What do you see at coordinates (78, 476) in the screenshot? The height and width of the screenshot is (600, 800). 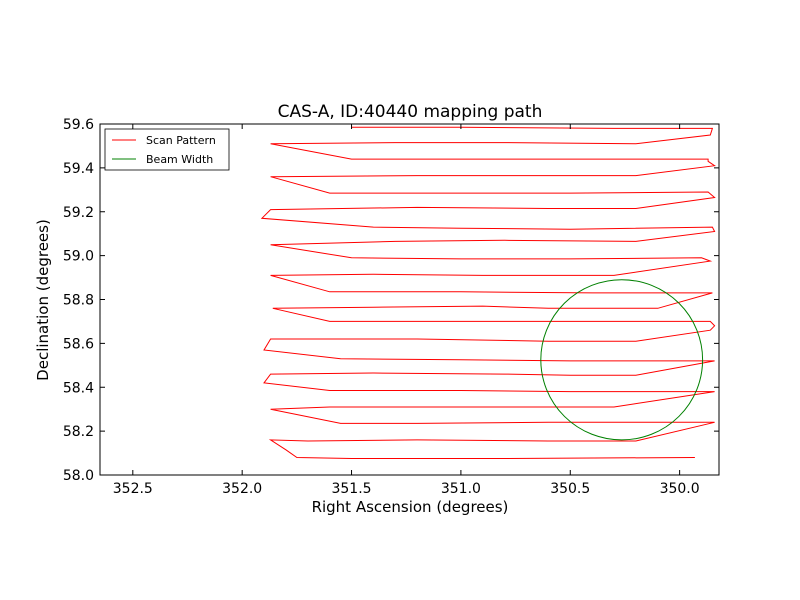 I see `y-tick-label: 58.0` at bounding box center [78, 476].